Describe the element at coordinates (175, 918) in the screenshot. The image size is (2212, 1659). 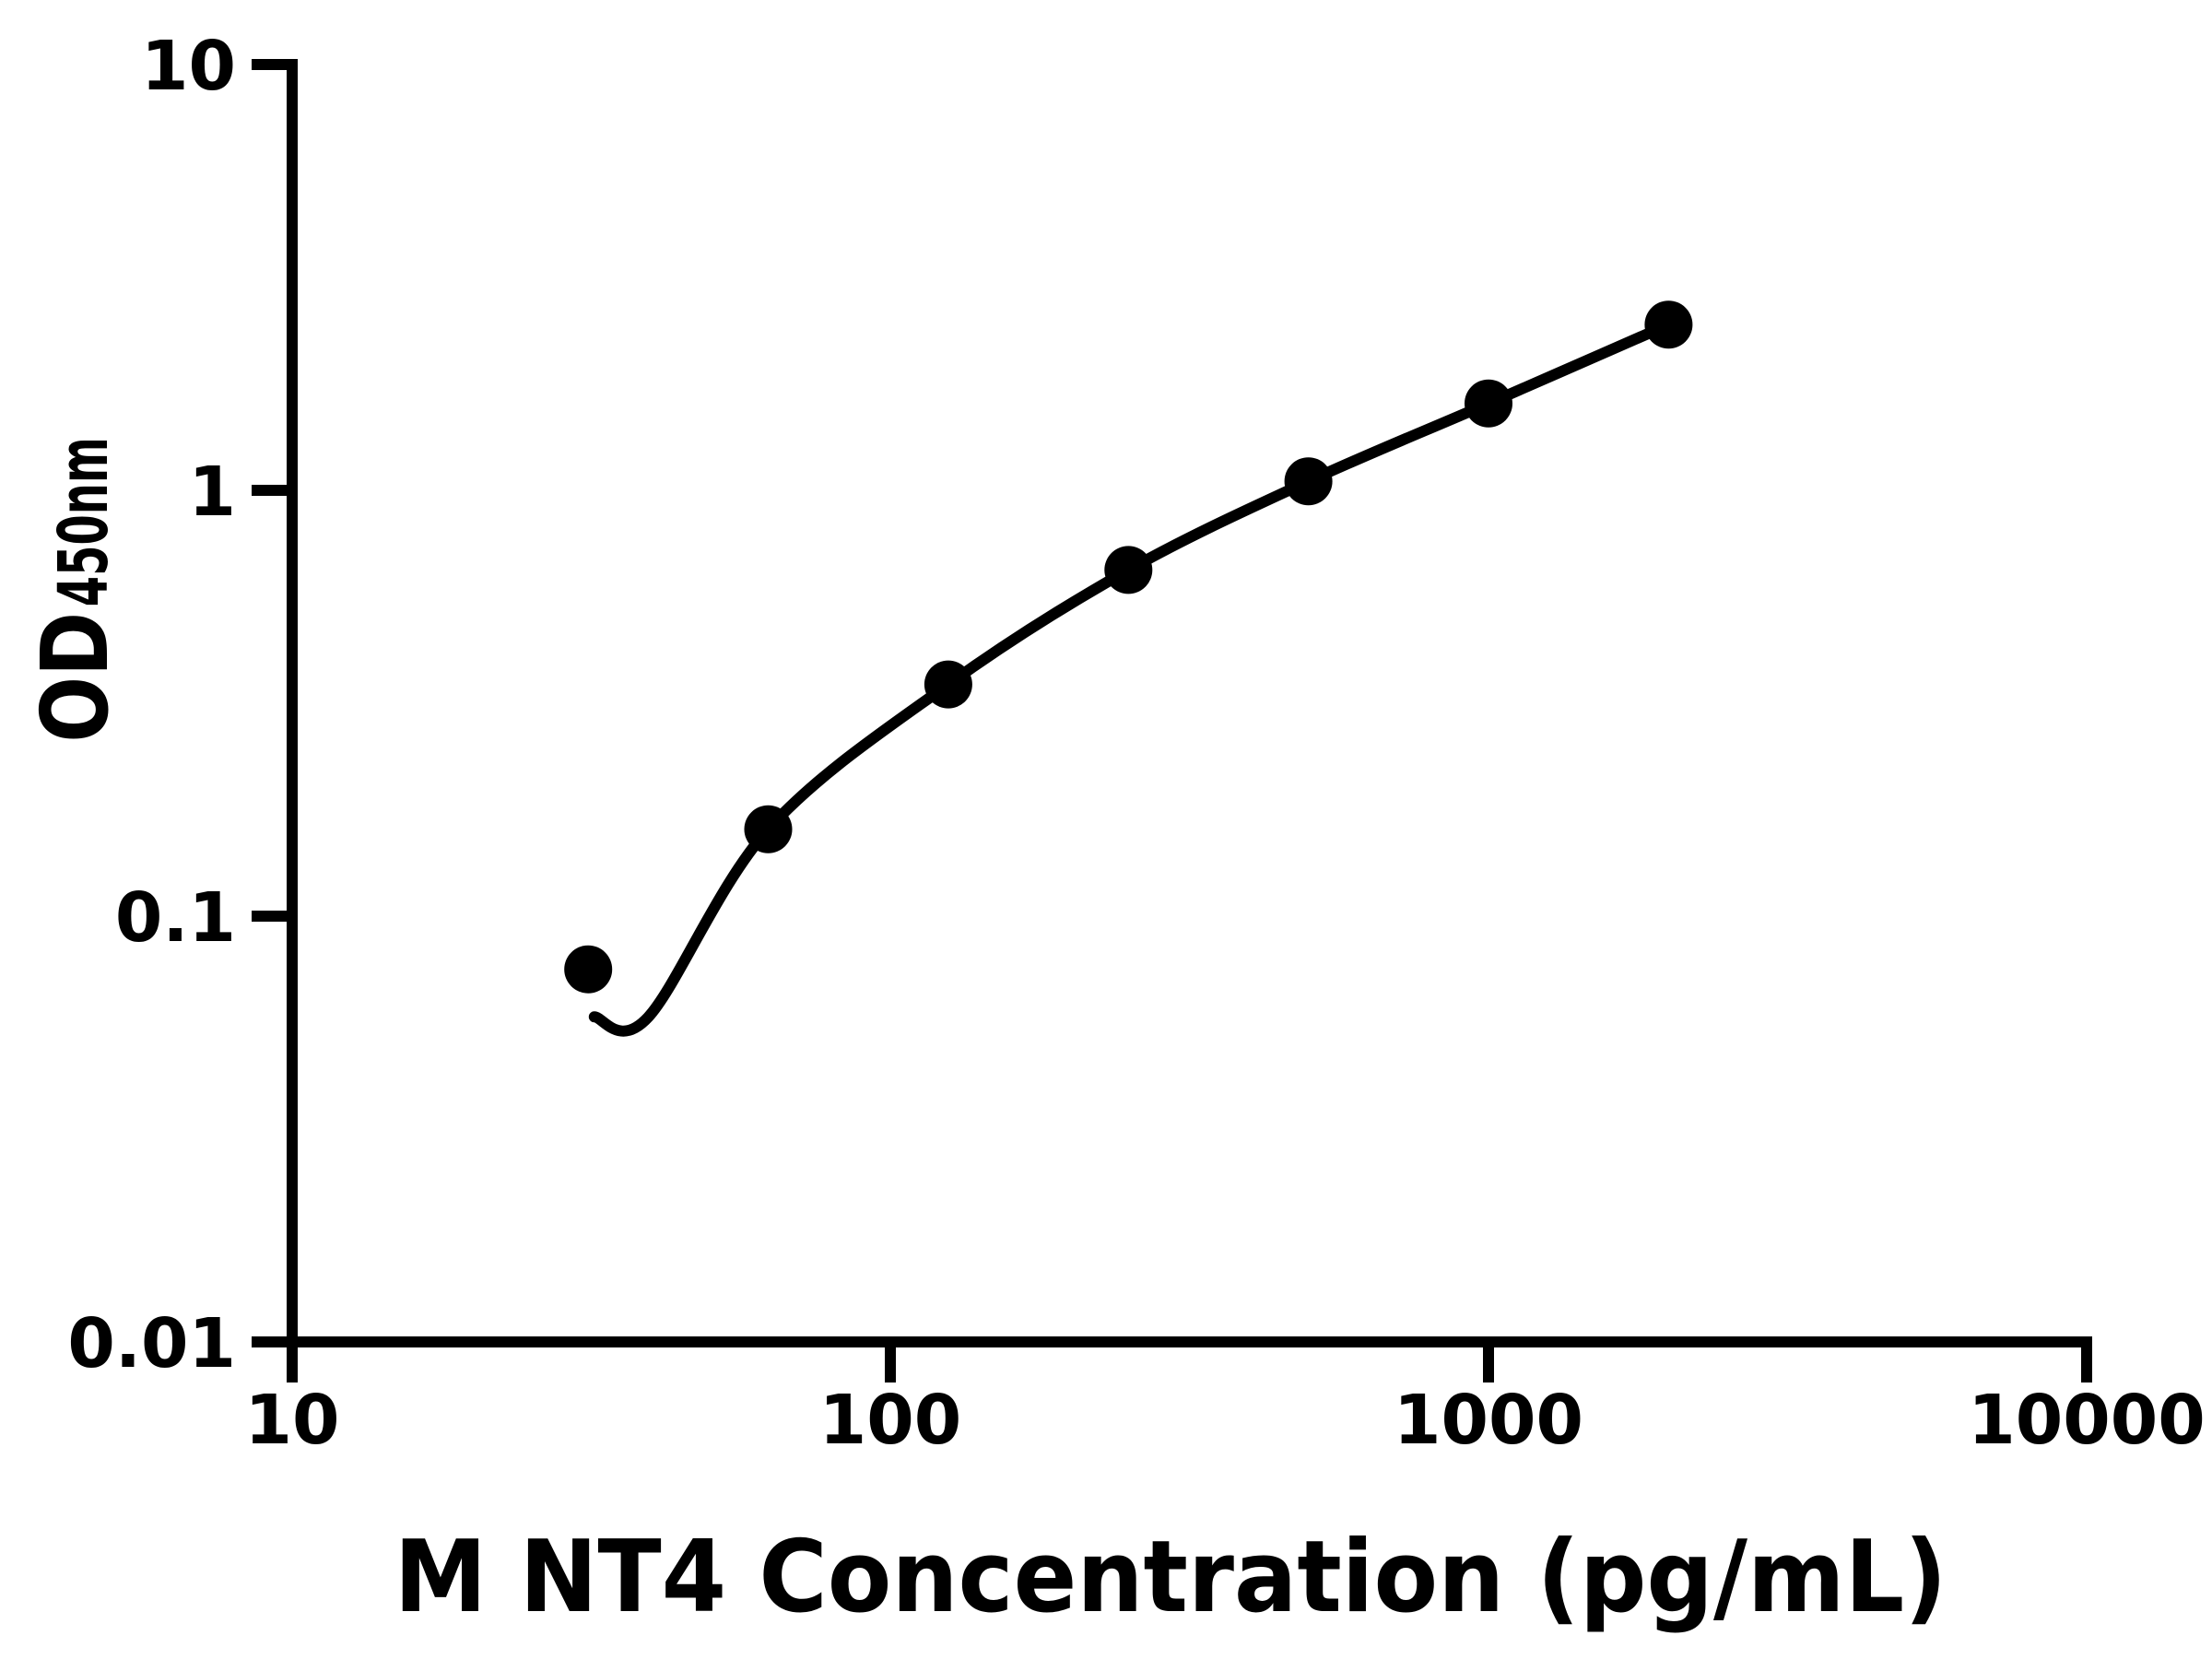
I see `y-tick-label-0.1: 0.1` at that location.